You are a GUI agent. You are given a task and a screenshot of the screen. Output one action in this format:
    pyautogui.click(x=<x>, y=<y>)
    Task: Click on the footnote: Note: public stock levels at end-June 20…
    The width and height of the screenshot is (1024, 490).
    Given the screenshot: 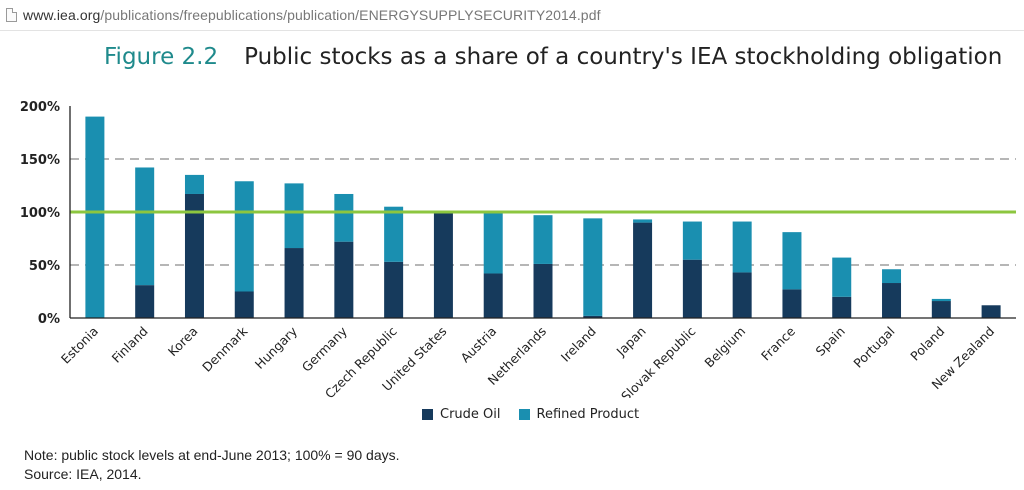 What is the action you would take?
    pyautogui.click(x=212, y=465)
    